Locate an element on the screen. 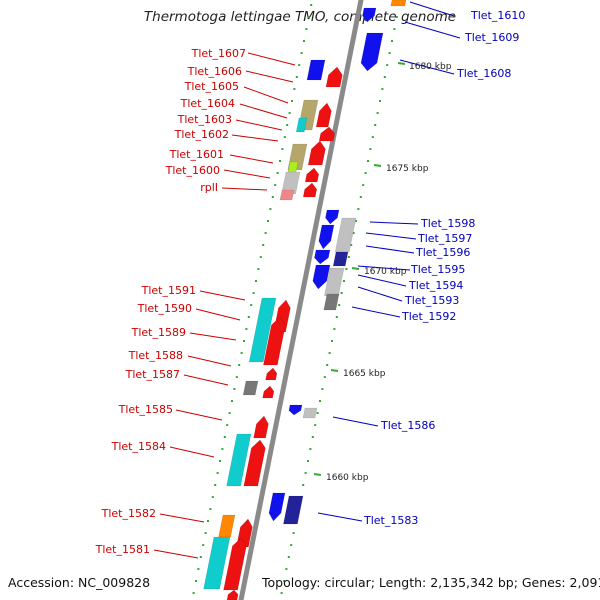 The height and width of the screenshot is (600, 600). gene-label-tlet-1609: Tlet_1609 is located at coordinates (491, 37).